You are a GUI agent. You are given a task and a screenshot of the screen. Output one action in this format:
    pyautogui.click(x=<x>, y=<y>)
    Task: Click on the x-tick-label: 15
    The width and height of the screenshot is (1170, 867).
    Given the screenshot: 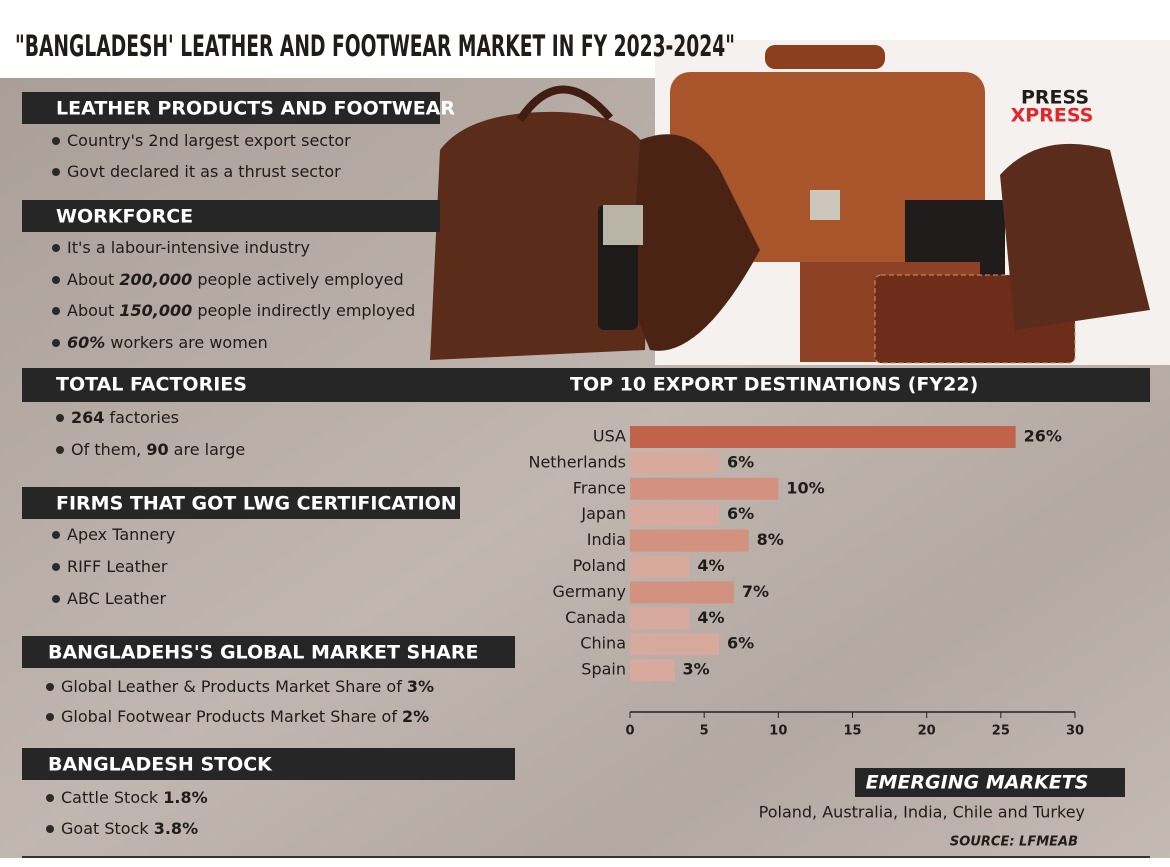 What is the action you would take?
    pyautogui.click(x=852, y=731)
    